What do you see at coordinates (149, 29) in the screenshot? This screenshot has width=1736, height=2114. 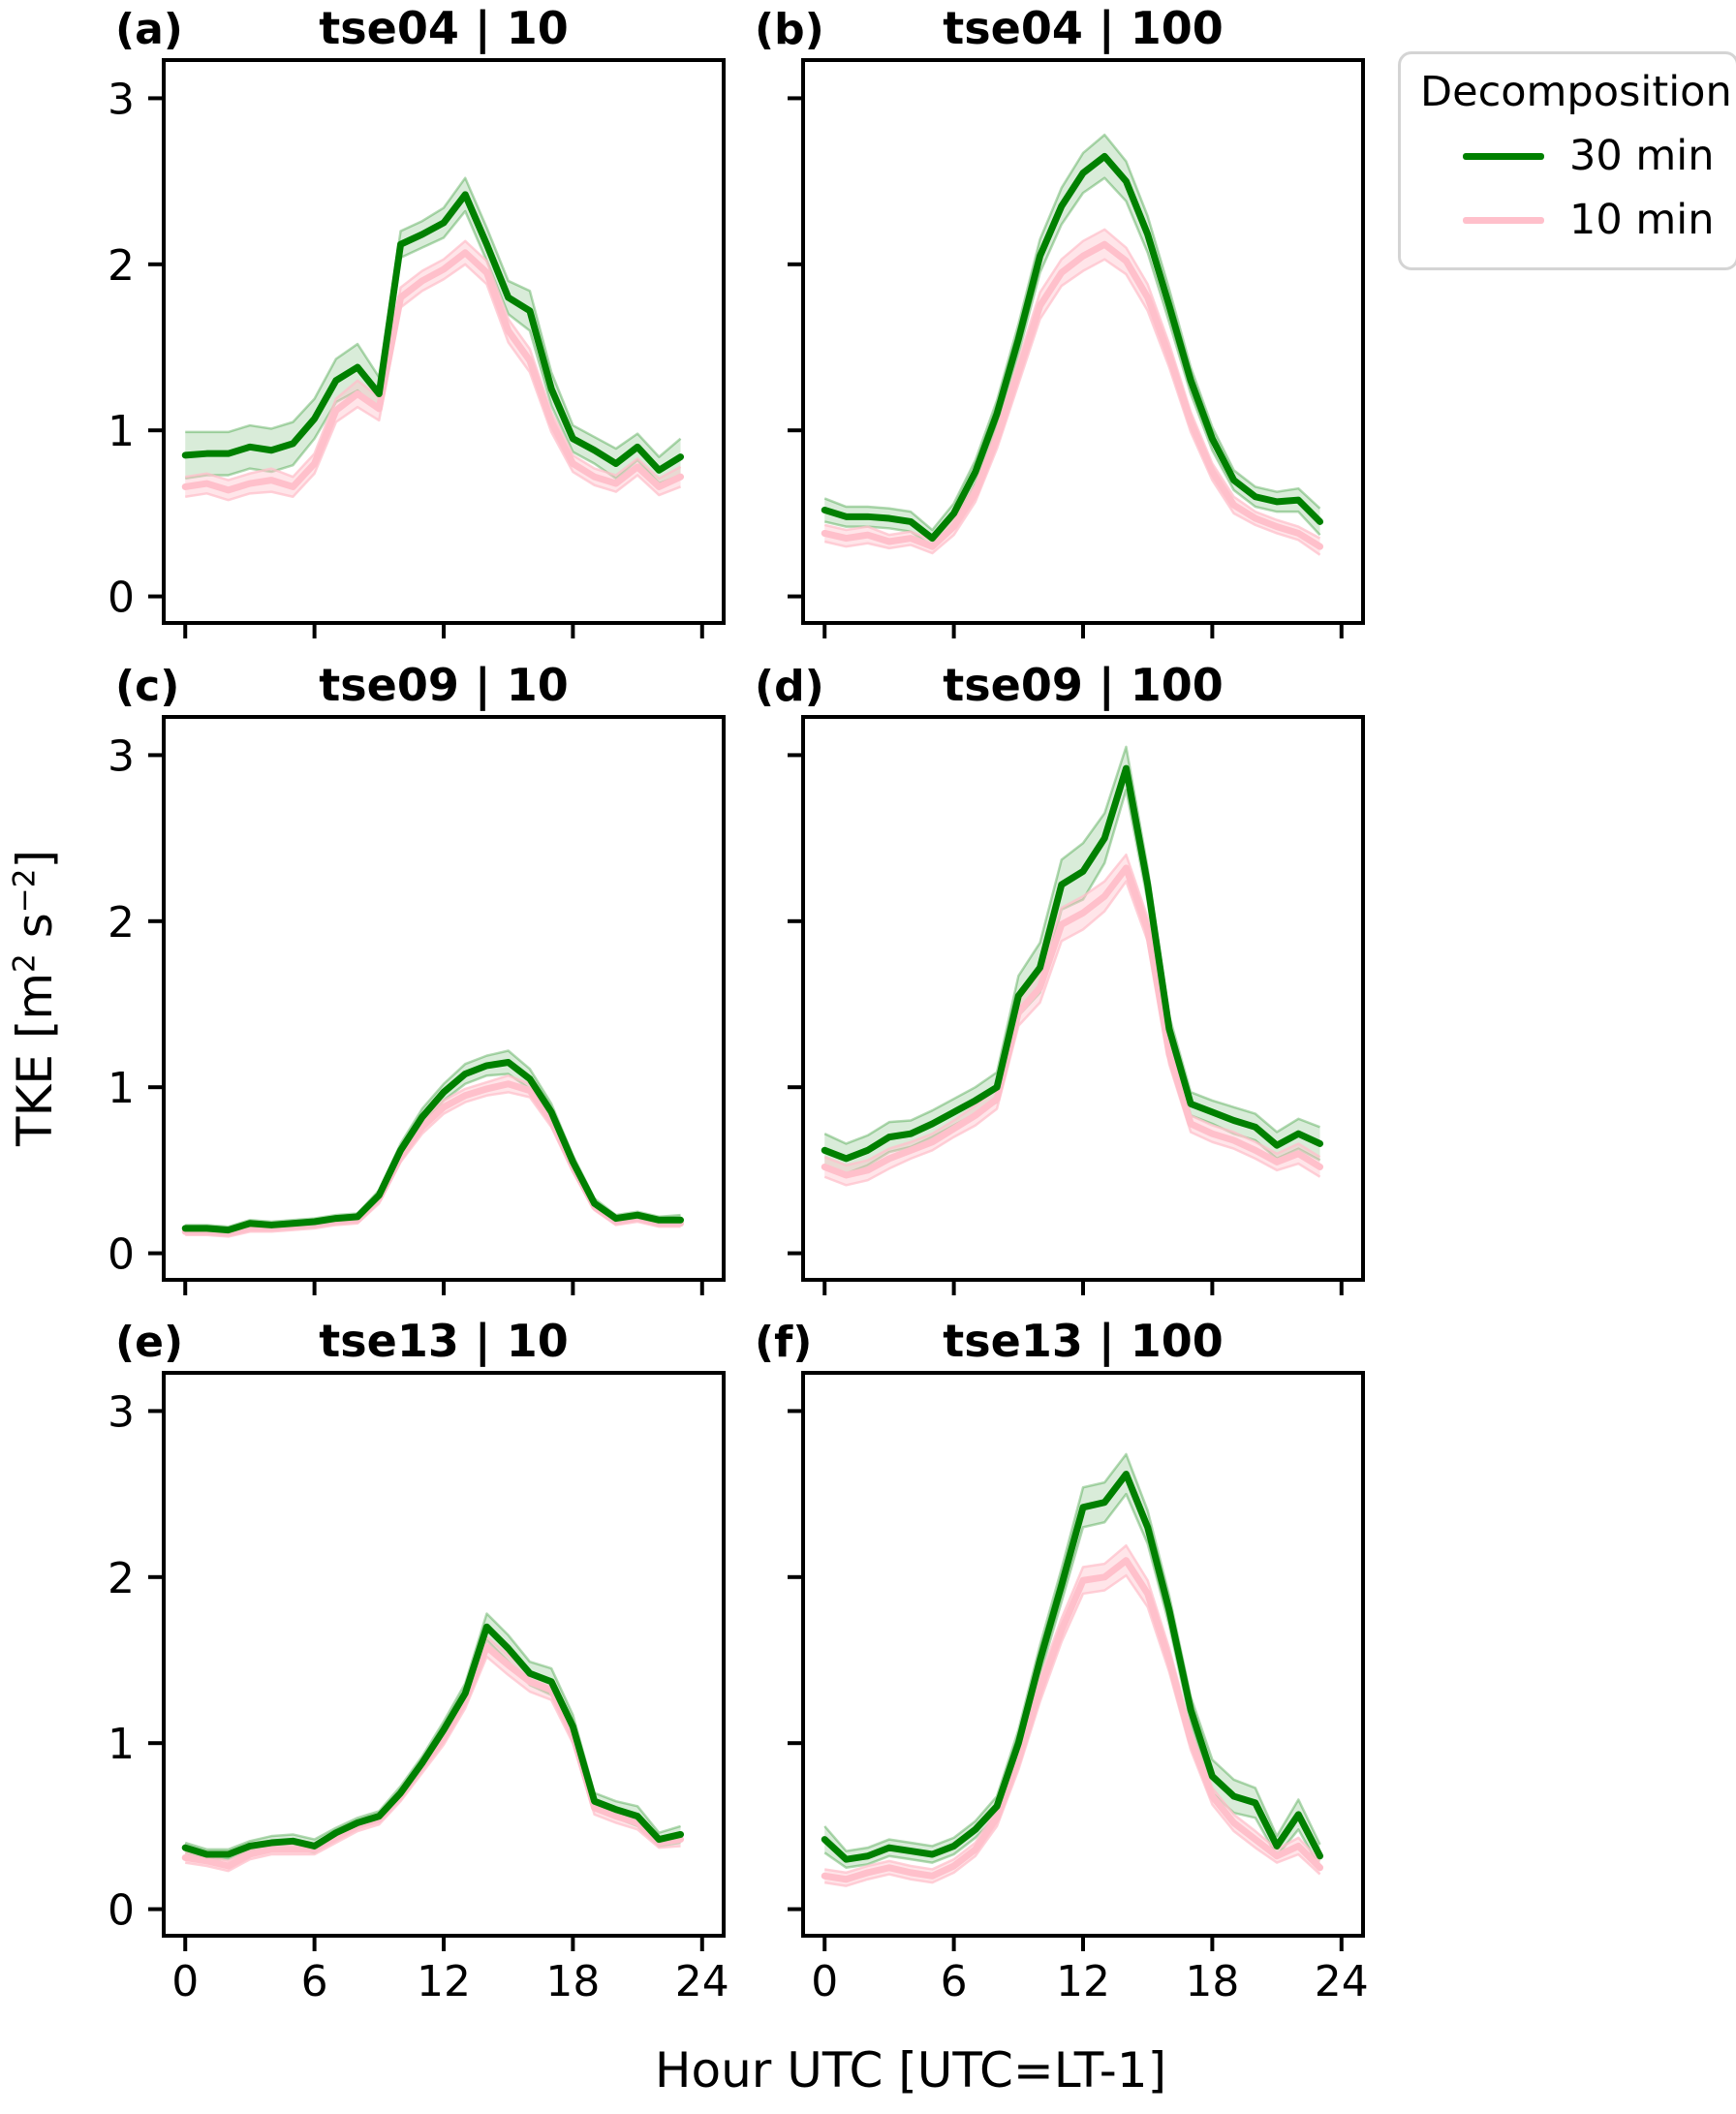 I see `panel-label: (a)` at bounding box center [149, 29].